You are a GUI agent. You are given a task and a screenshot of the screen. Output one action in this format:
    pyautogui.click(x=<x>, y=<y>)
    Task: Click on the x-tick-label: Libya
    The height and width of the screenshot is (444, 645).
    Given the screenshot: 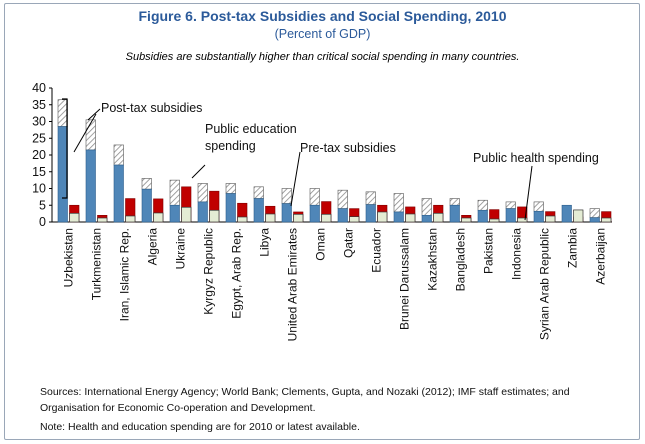 What is the action you would take?
    pyautogui.click(x=265, y=242)
    